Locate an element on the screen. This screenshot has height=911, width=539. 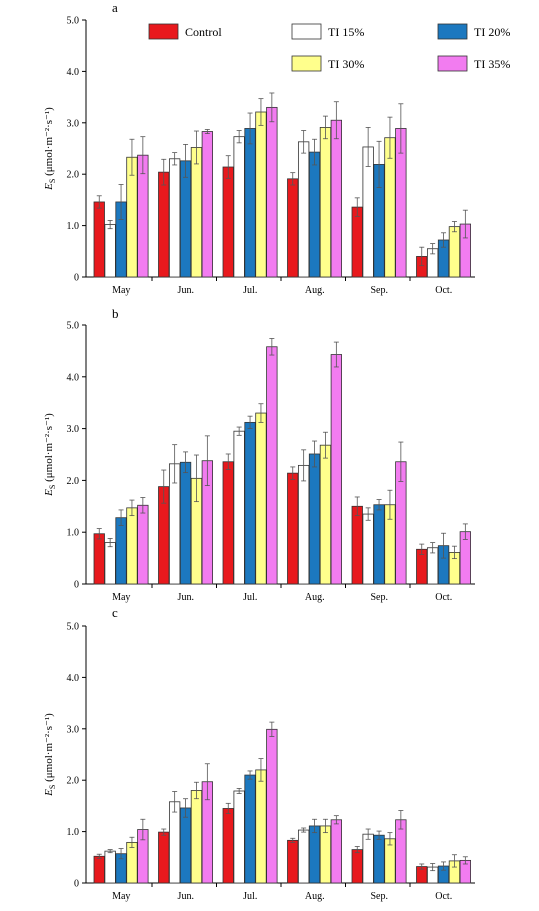
legend-entry: TI 30% is located at coordinates (346, 64).